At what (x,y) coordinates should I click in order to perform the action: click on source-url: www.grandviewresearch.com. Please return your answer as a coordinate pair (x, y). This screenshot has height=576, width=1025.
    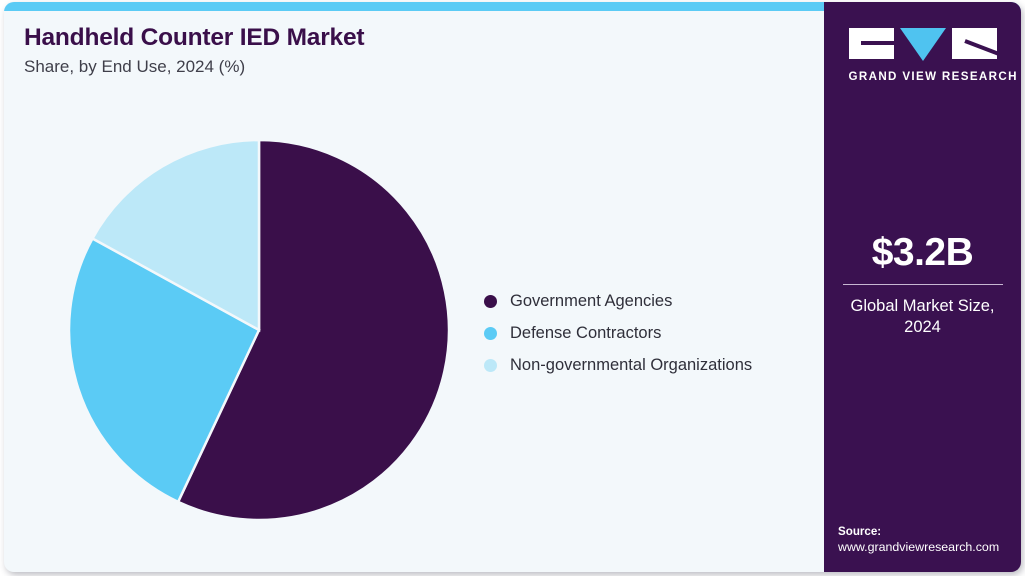
    Looking at the image, I should click on (919, 547).